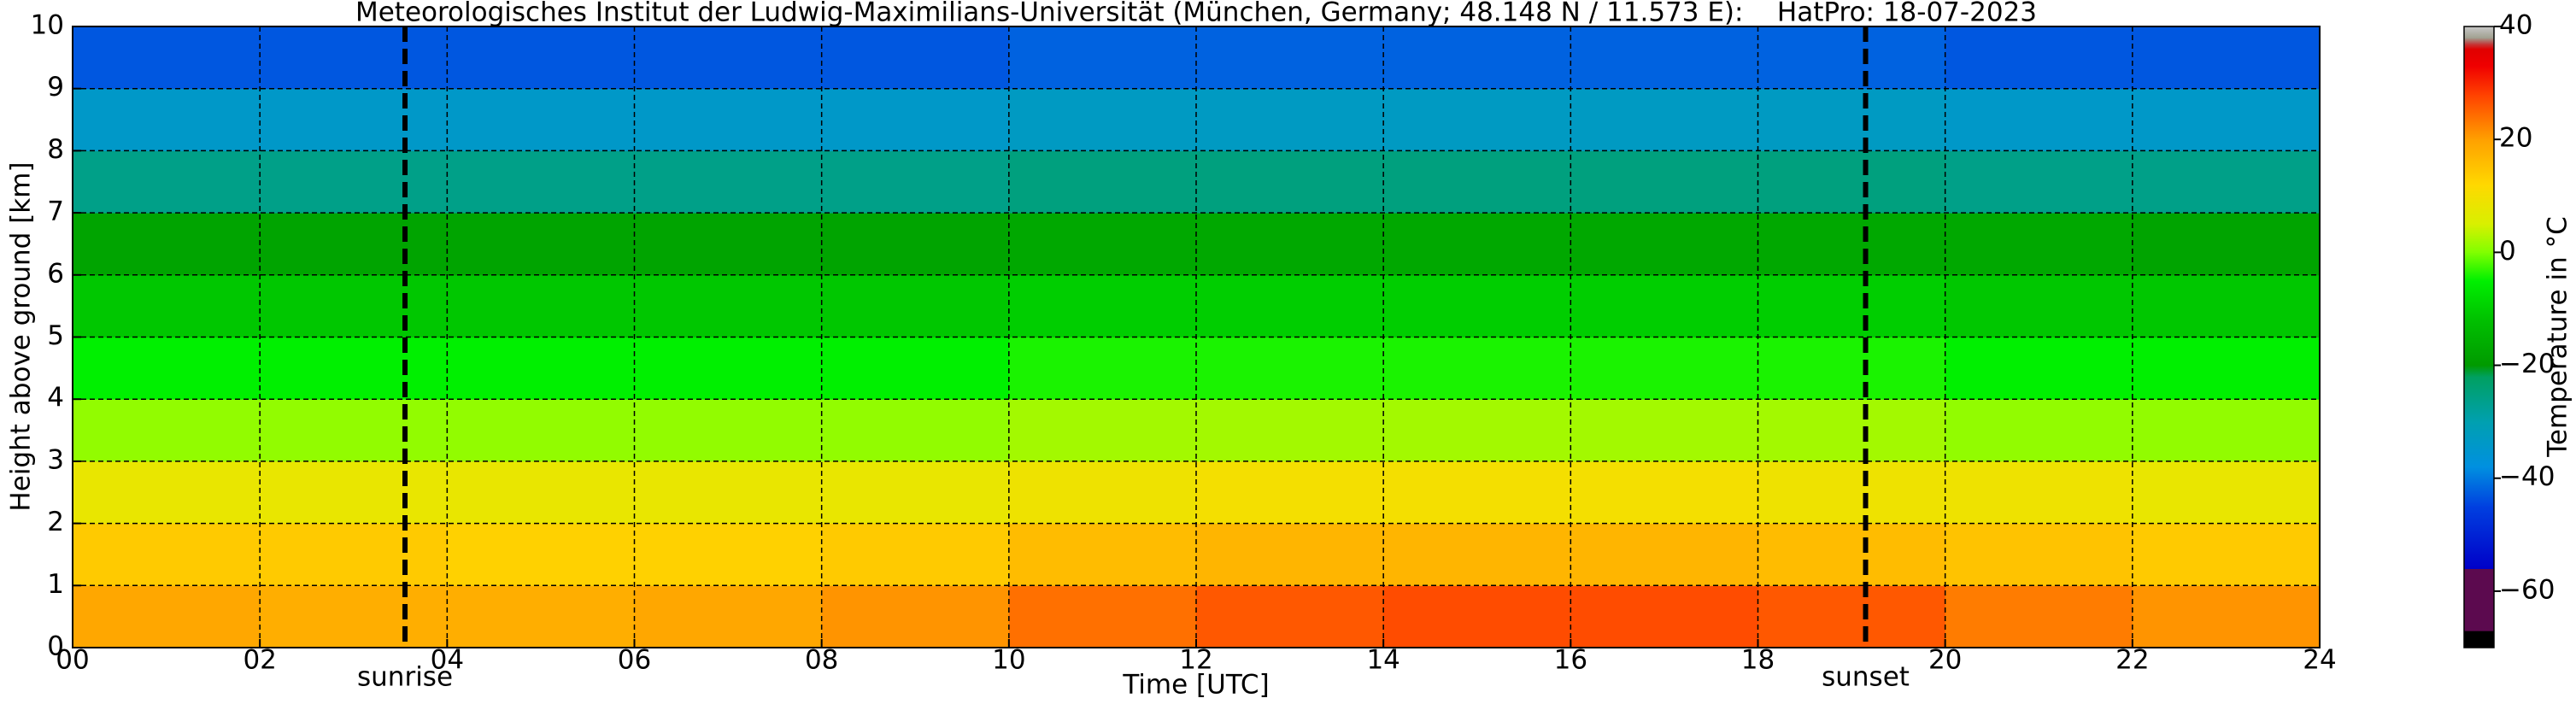 This screenshot has width=2576, height=704. What do you see at coordinates (55, 398) in the screenshot?
I see `y-tick-label: 4` at bounding box center [55, 398].